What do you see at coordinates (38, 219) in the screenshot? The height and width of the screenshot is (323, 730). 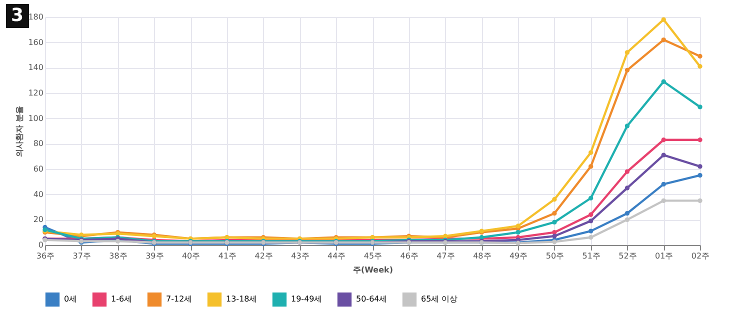 I see `y-tick-label: 20` at bounding box center [38, 219].